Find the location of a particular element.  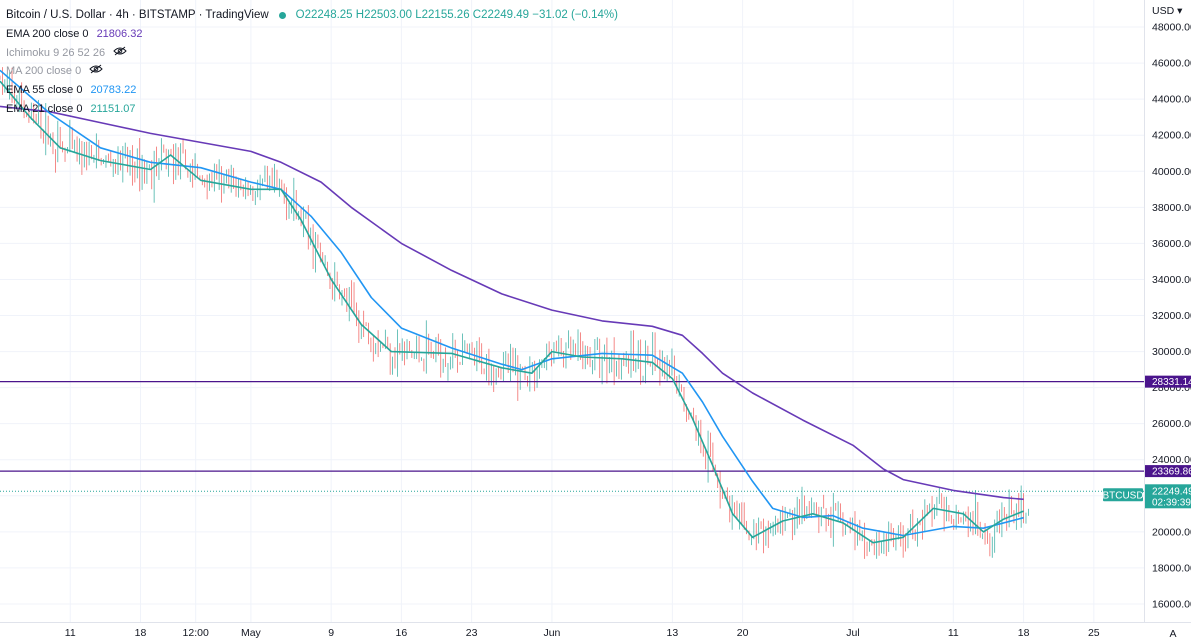

legend-indicator-ema200: EMA 200 close 0 21806.32 is located at coordinates (312, 34).